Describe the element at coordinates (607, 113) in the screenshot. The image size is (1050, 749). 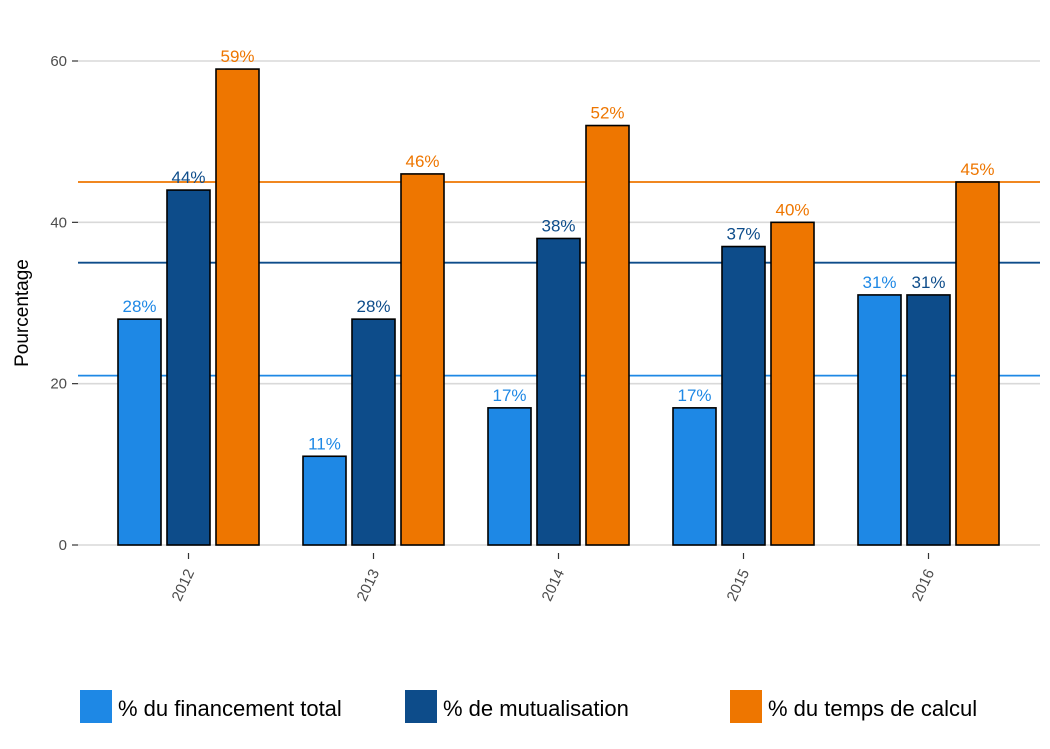
I see `data-label: 52%` at that location.